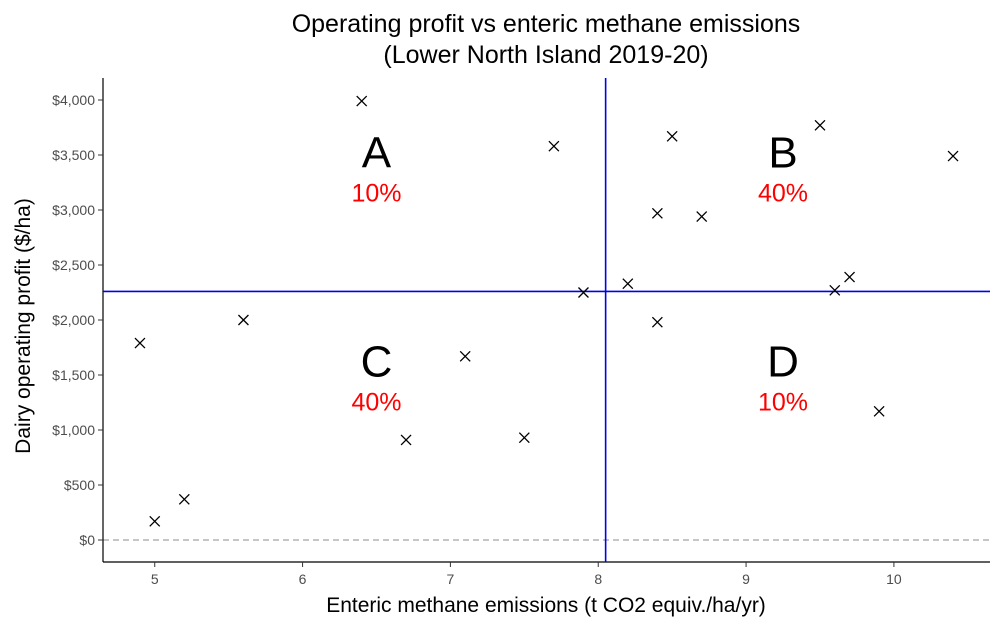 The image size is (1000, 624). What do you see at coordinates (545, 55) in the screenshot?
I see `chart-title-line2: (Lower North Island 2019-20)` at bounding box center [545, 55].